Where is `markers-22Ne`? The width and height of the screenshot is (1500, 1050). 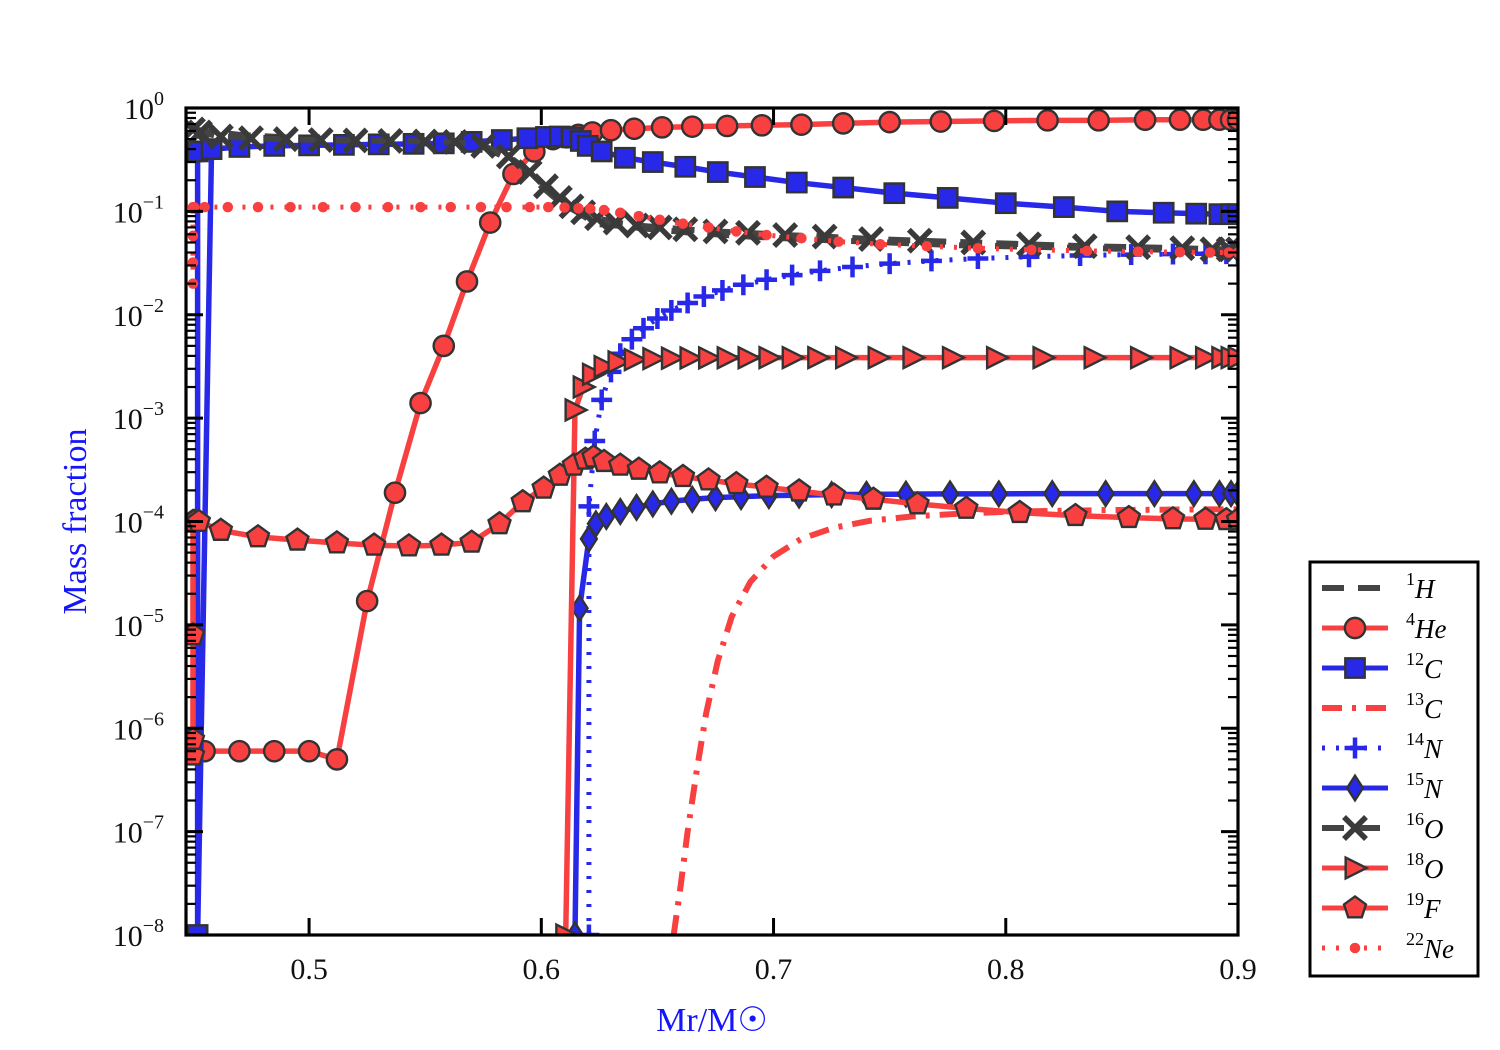 markers-22Ne is located at coordinates (712, 245).